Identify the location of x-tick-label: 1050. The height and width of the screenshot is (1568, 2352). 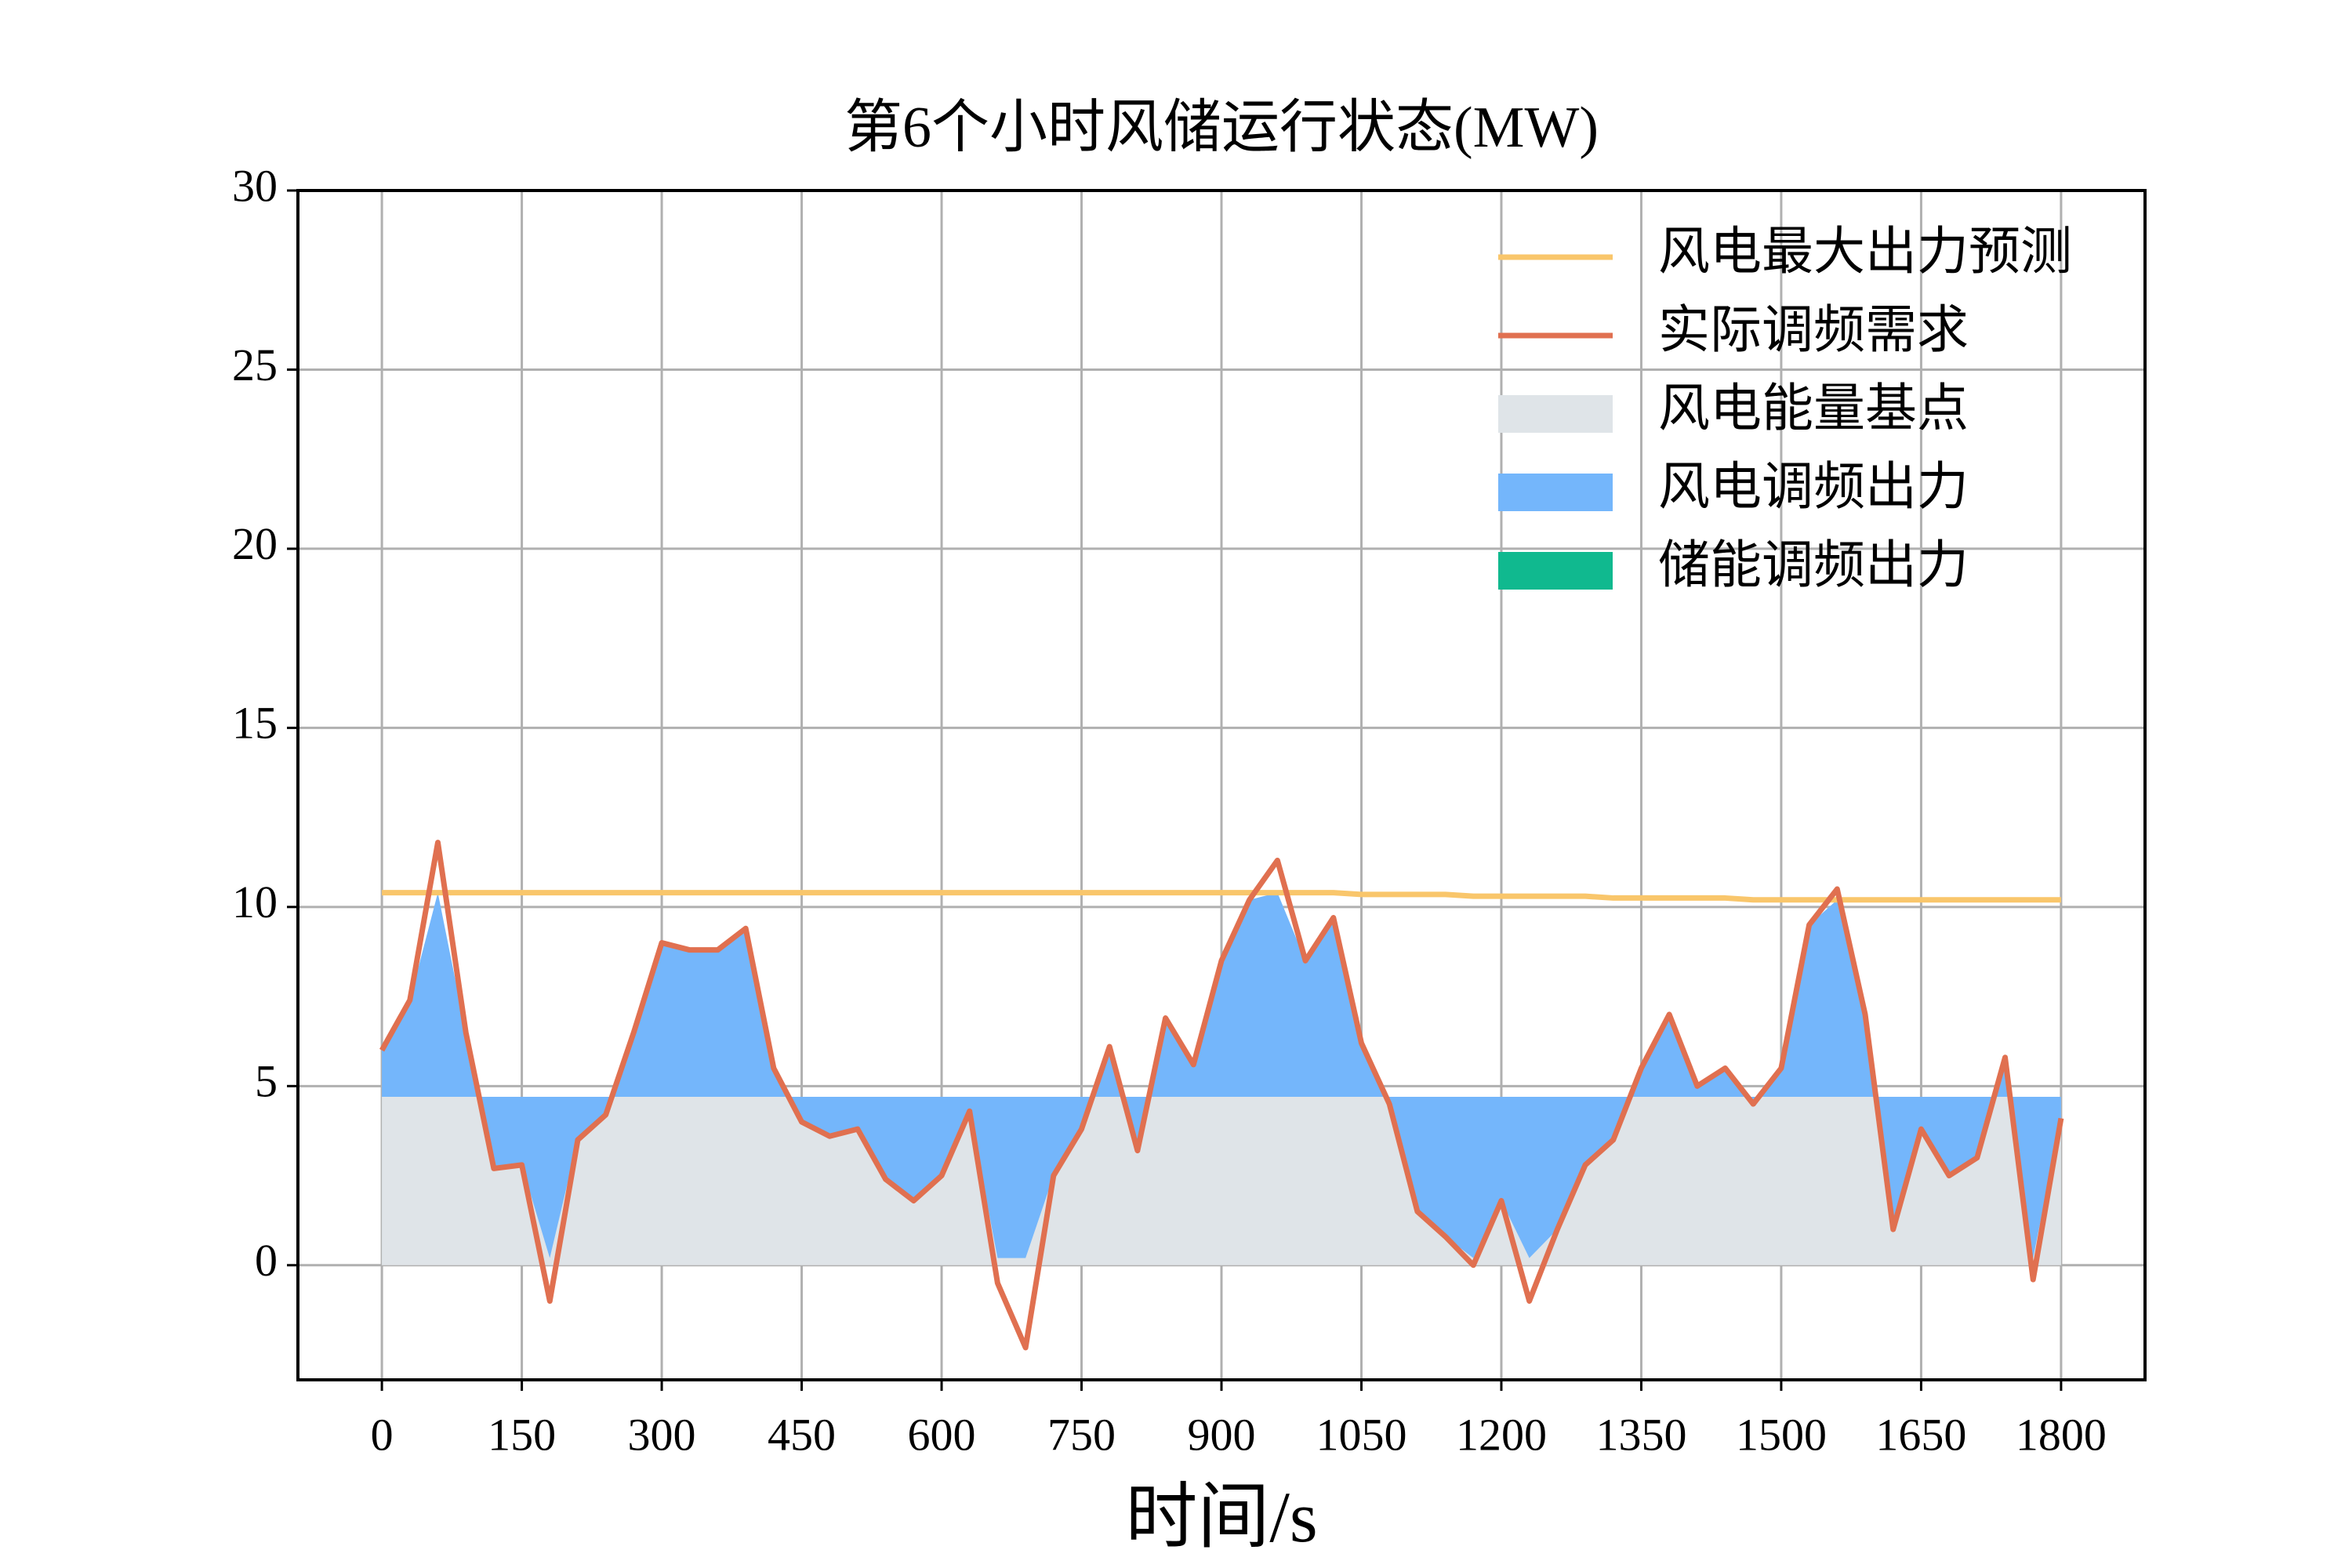
(1361, 1434).